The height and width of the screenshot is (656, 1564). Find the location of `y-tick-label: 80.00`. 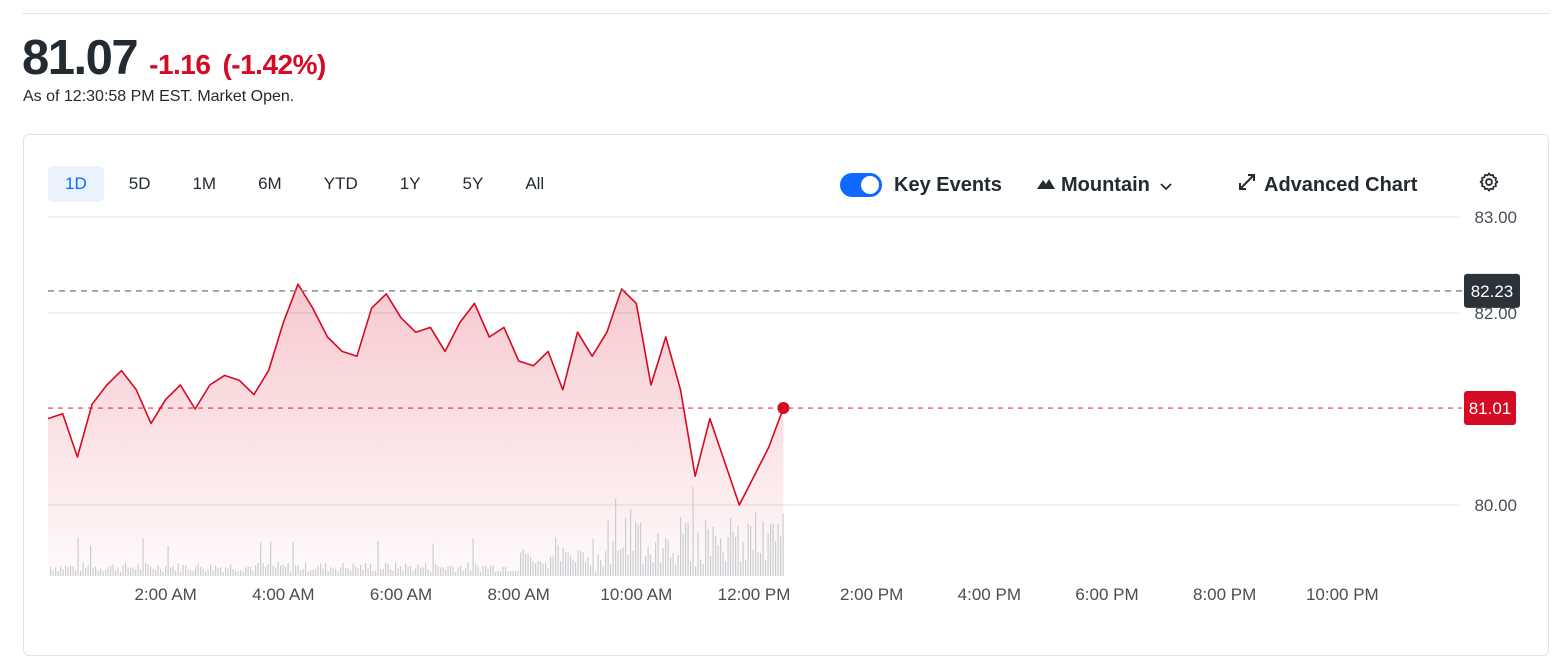

y-tick-label: 80.00 is located at coordinates (1495, 505).